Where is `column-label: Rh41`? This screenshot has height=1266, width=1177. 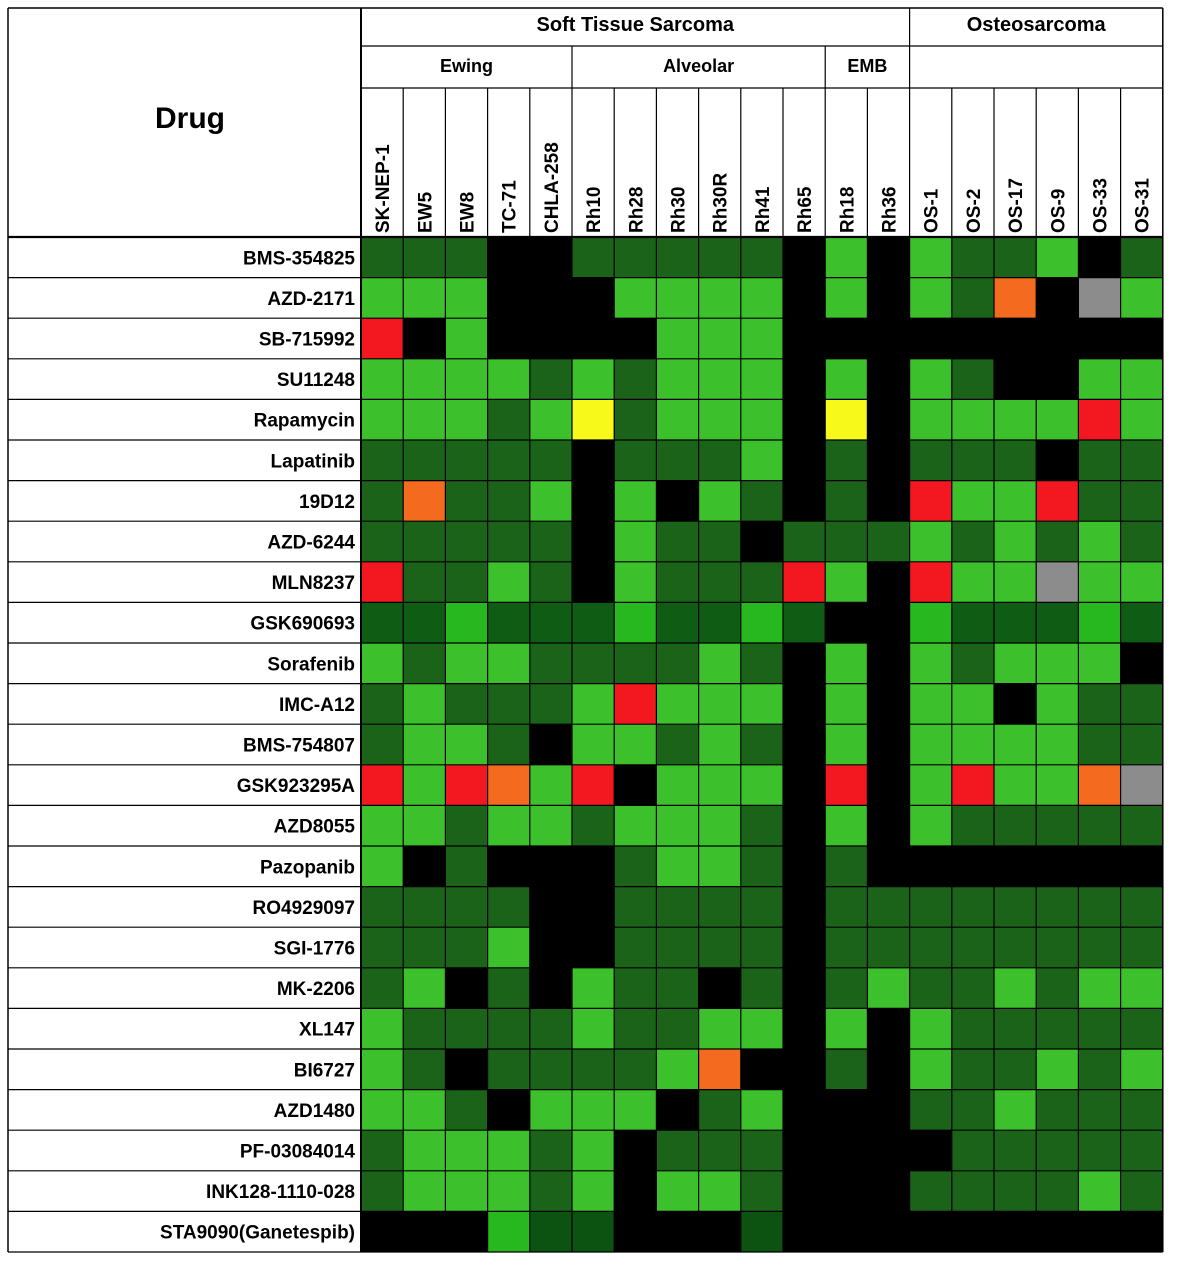 column-label: Rh41 is located at coordinates (763, 209).